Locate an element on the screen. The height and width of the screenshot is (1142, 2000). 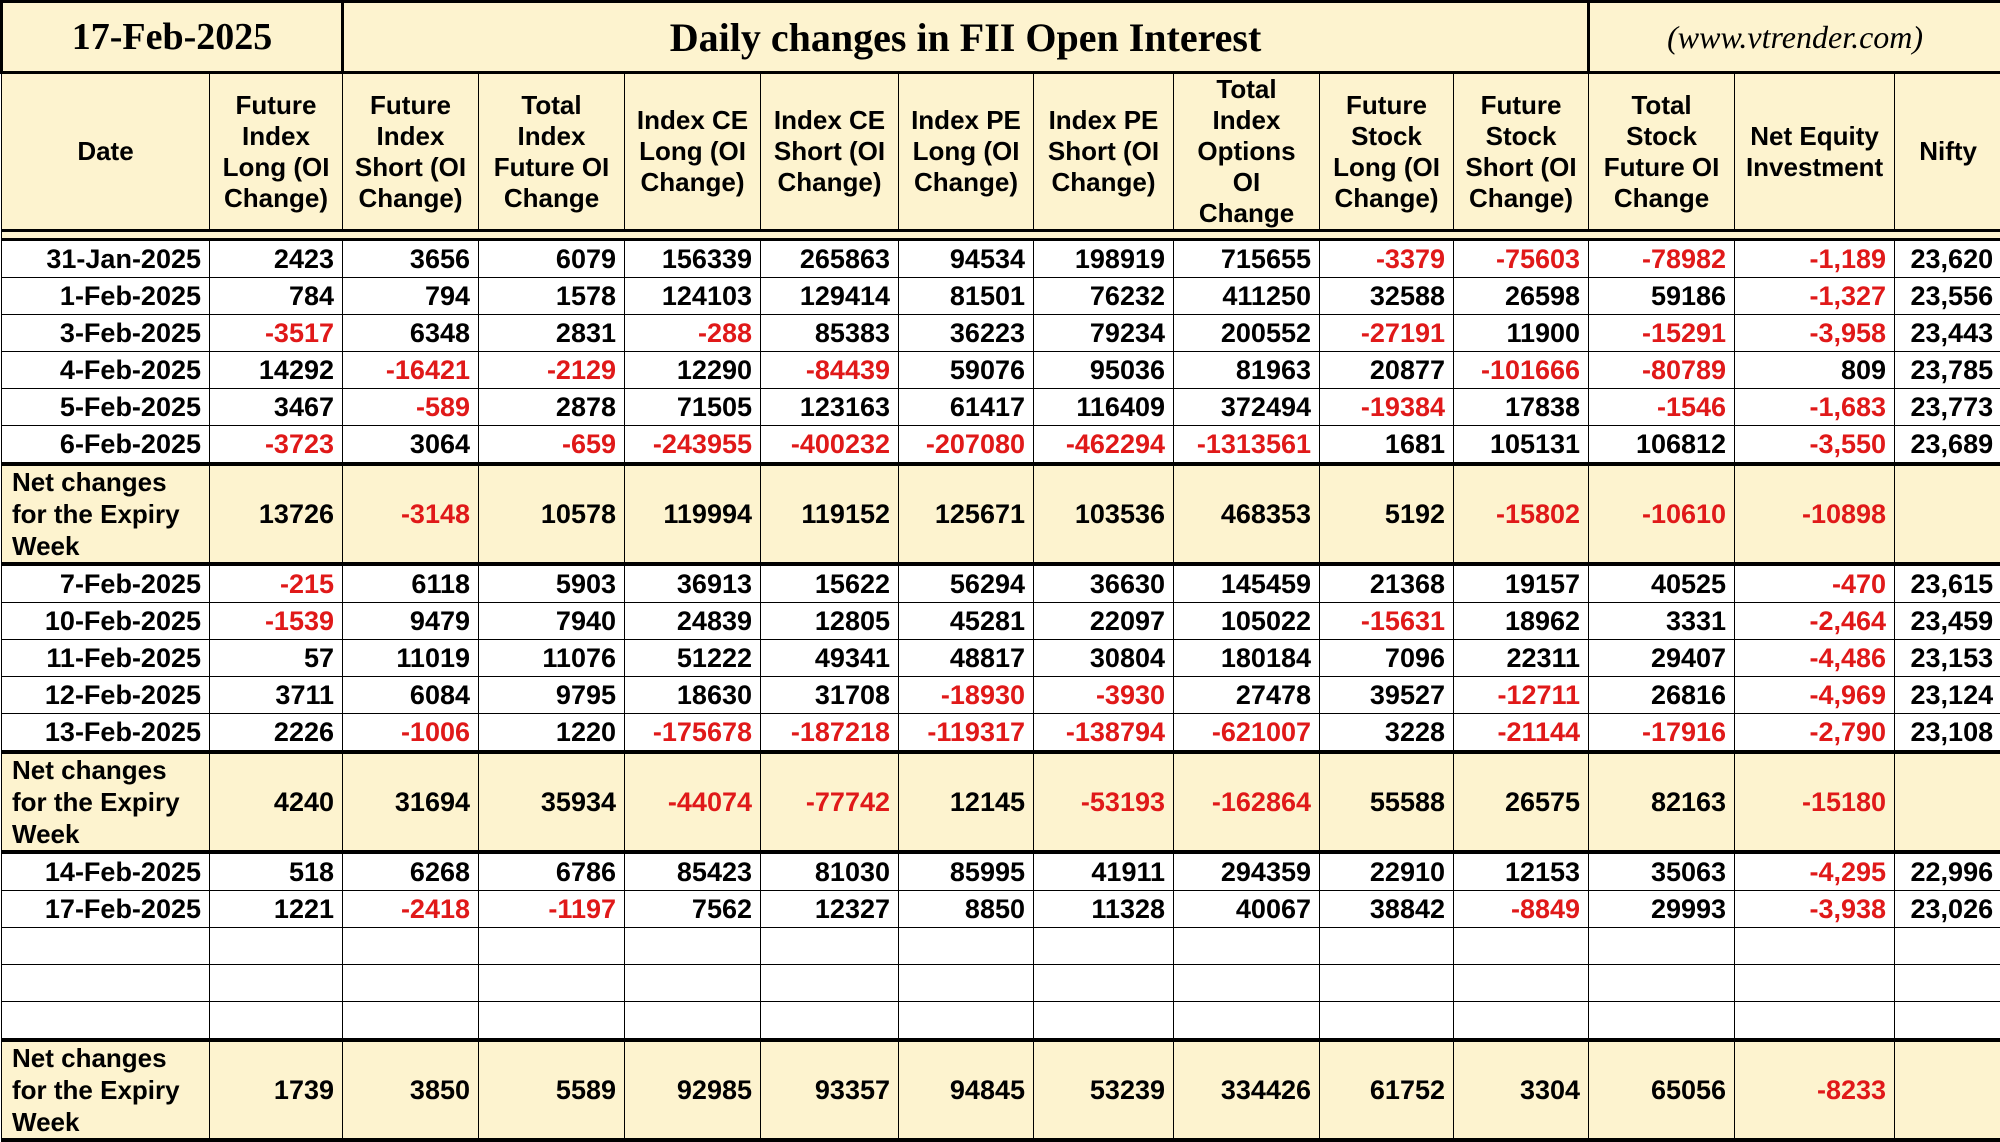
table-cell: -187218 is located at coordinates (830, 733).